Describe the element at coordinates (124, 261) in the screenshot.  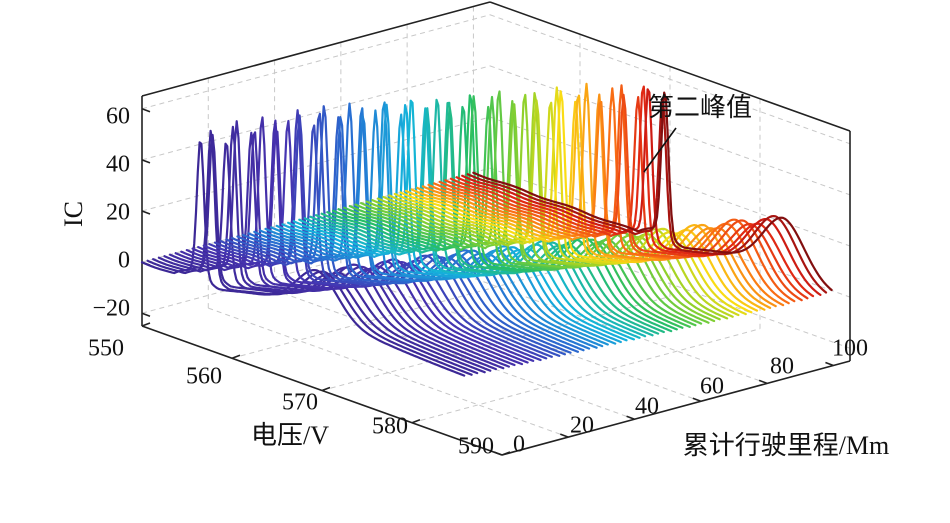
I see `z-tick-label: 0` at that location.